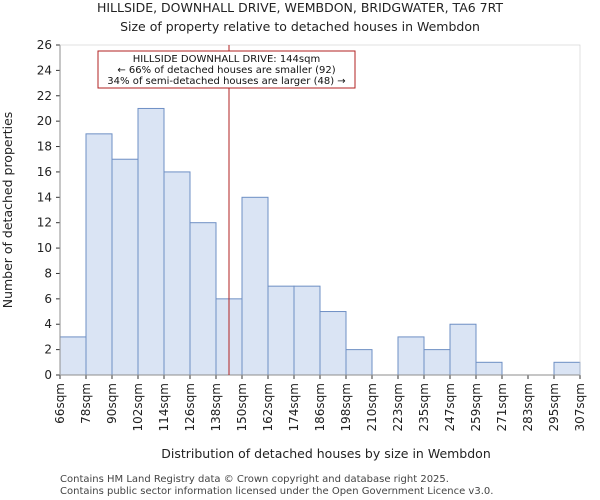 Image resolution: width=600 pixels, height=500 pixels. I want to click on y-tick-label: 14, so click(44, 197).